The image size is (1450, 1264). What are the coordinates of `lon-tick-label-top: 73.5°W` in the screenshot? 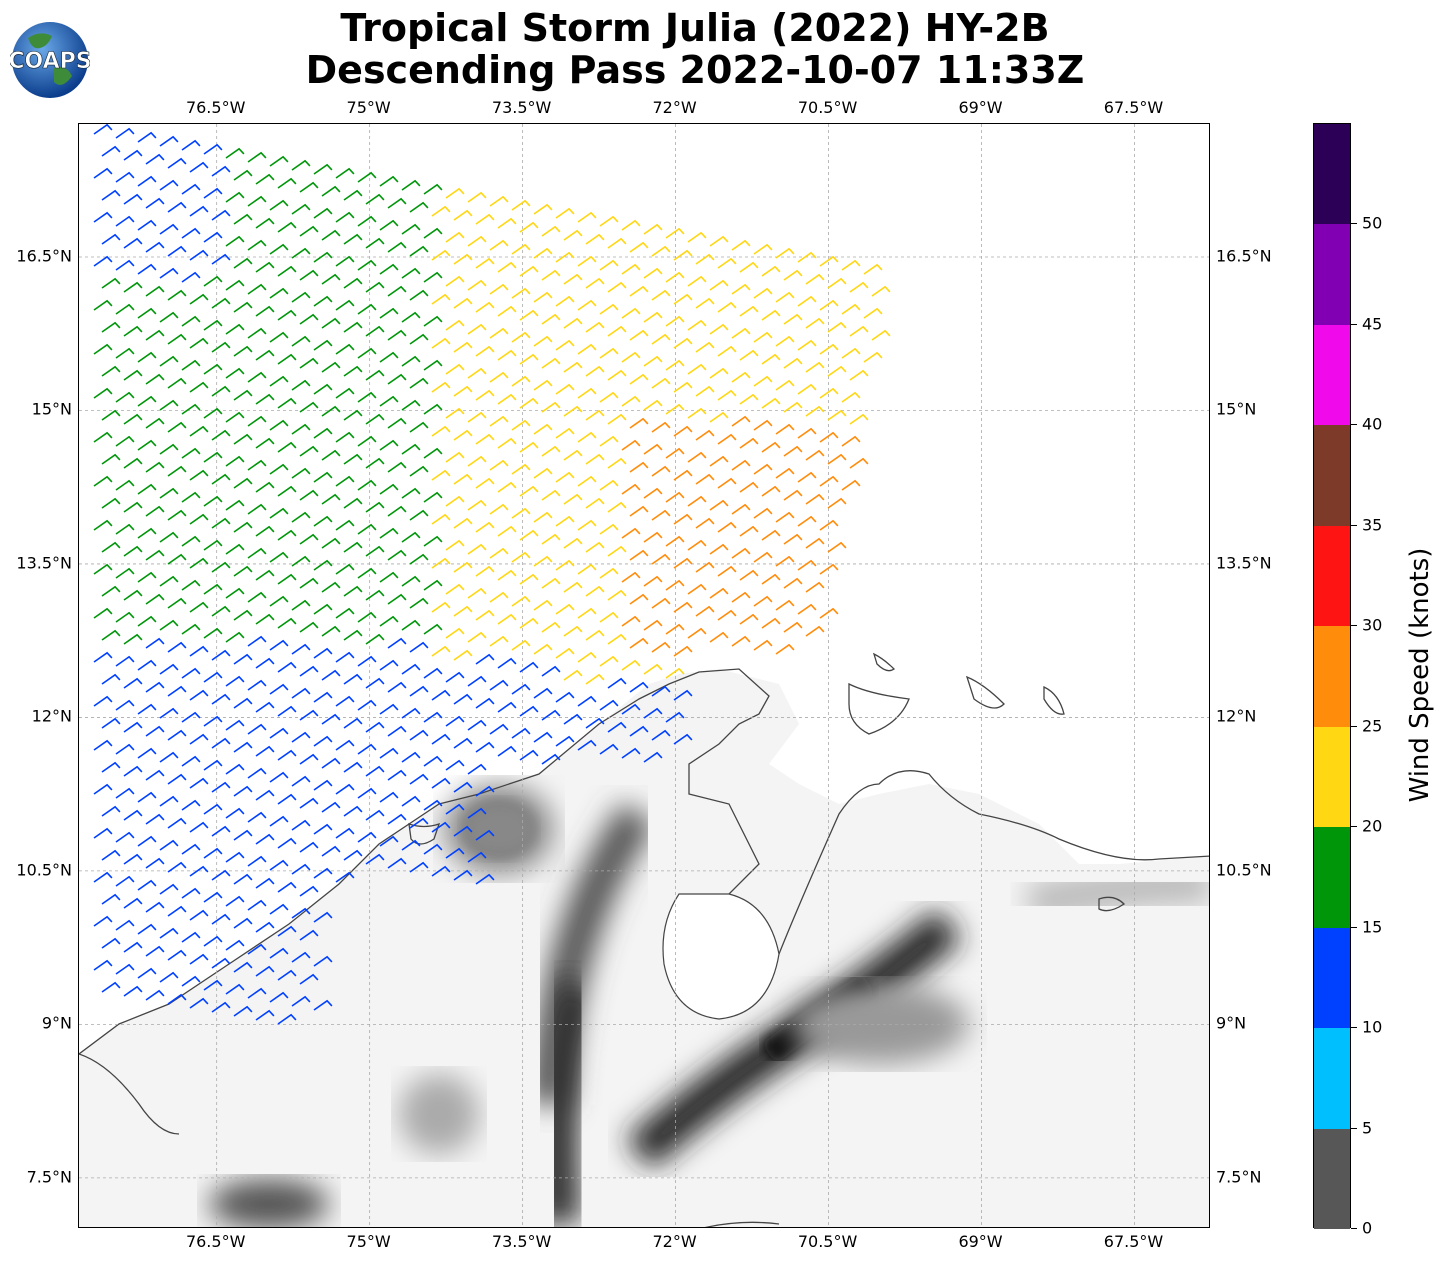 It's located at (521, 107).